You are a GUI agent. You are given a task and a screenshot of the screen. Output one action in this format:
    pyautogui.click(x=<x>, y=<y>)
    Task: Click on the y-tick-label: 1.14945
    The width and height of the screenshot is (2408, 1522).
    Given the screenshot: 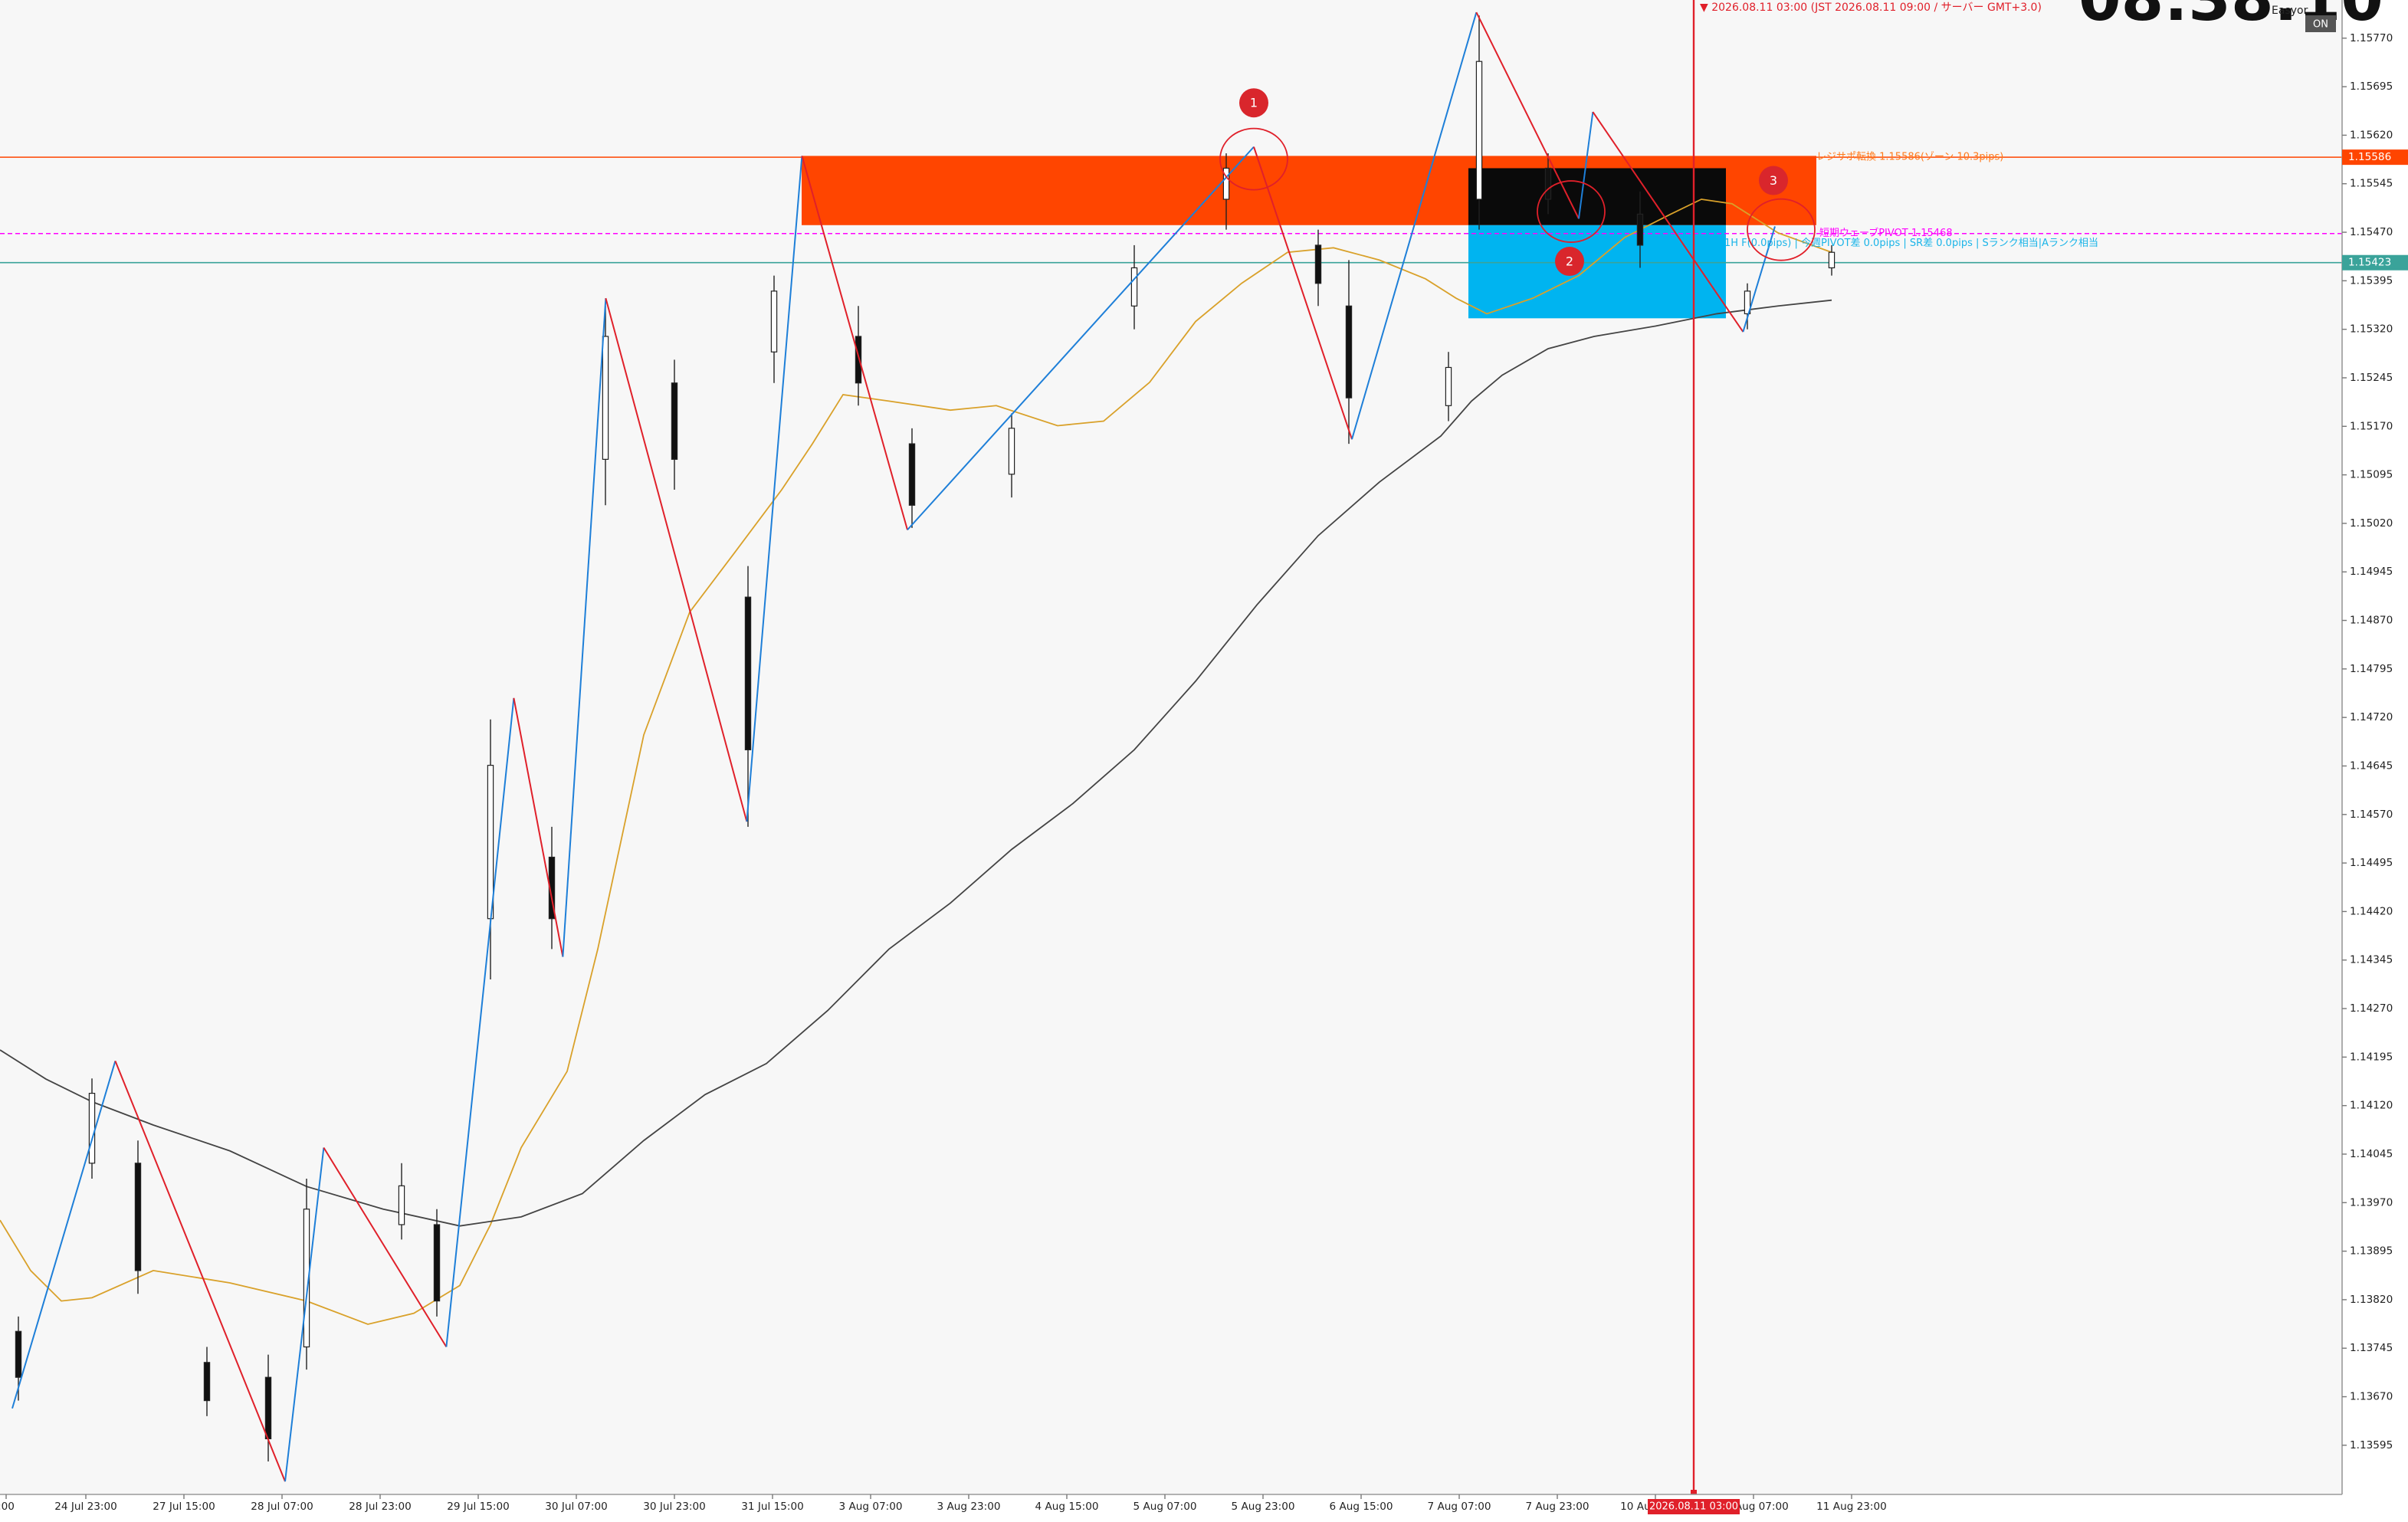 What is the action you would take?
    pyautogui.click(x=2371, y=572)
    